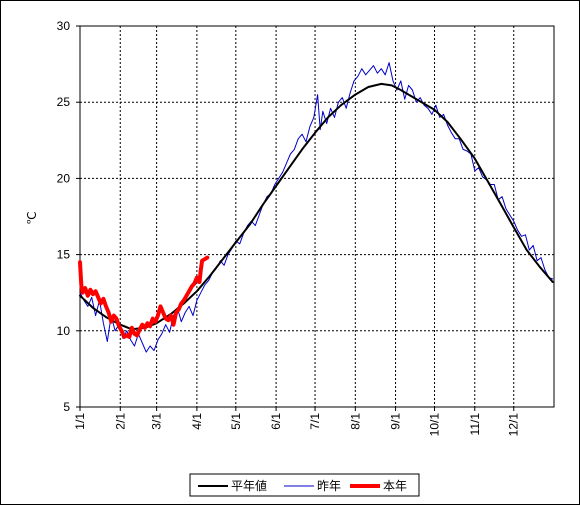 Image resolution: width=580 pixels, height=505 pixels. I want to click on legend-label-2: 本年, so click(395, 486).